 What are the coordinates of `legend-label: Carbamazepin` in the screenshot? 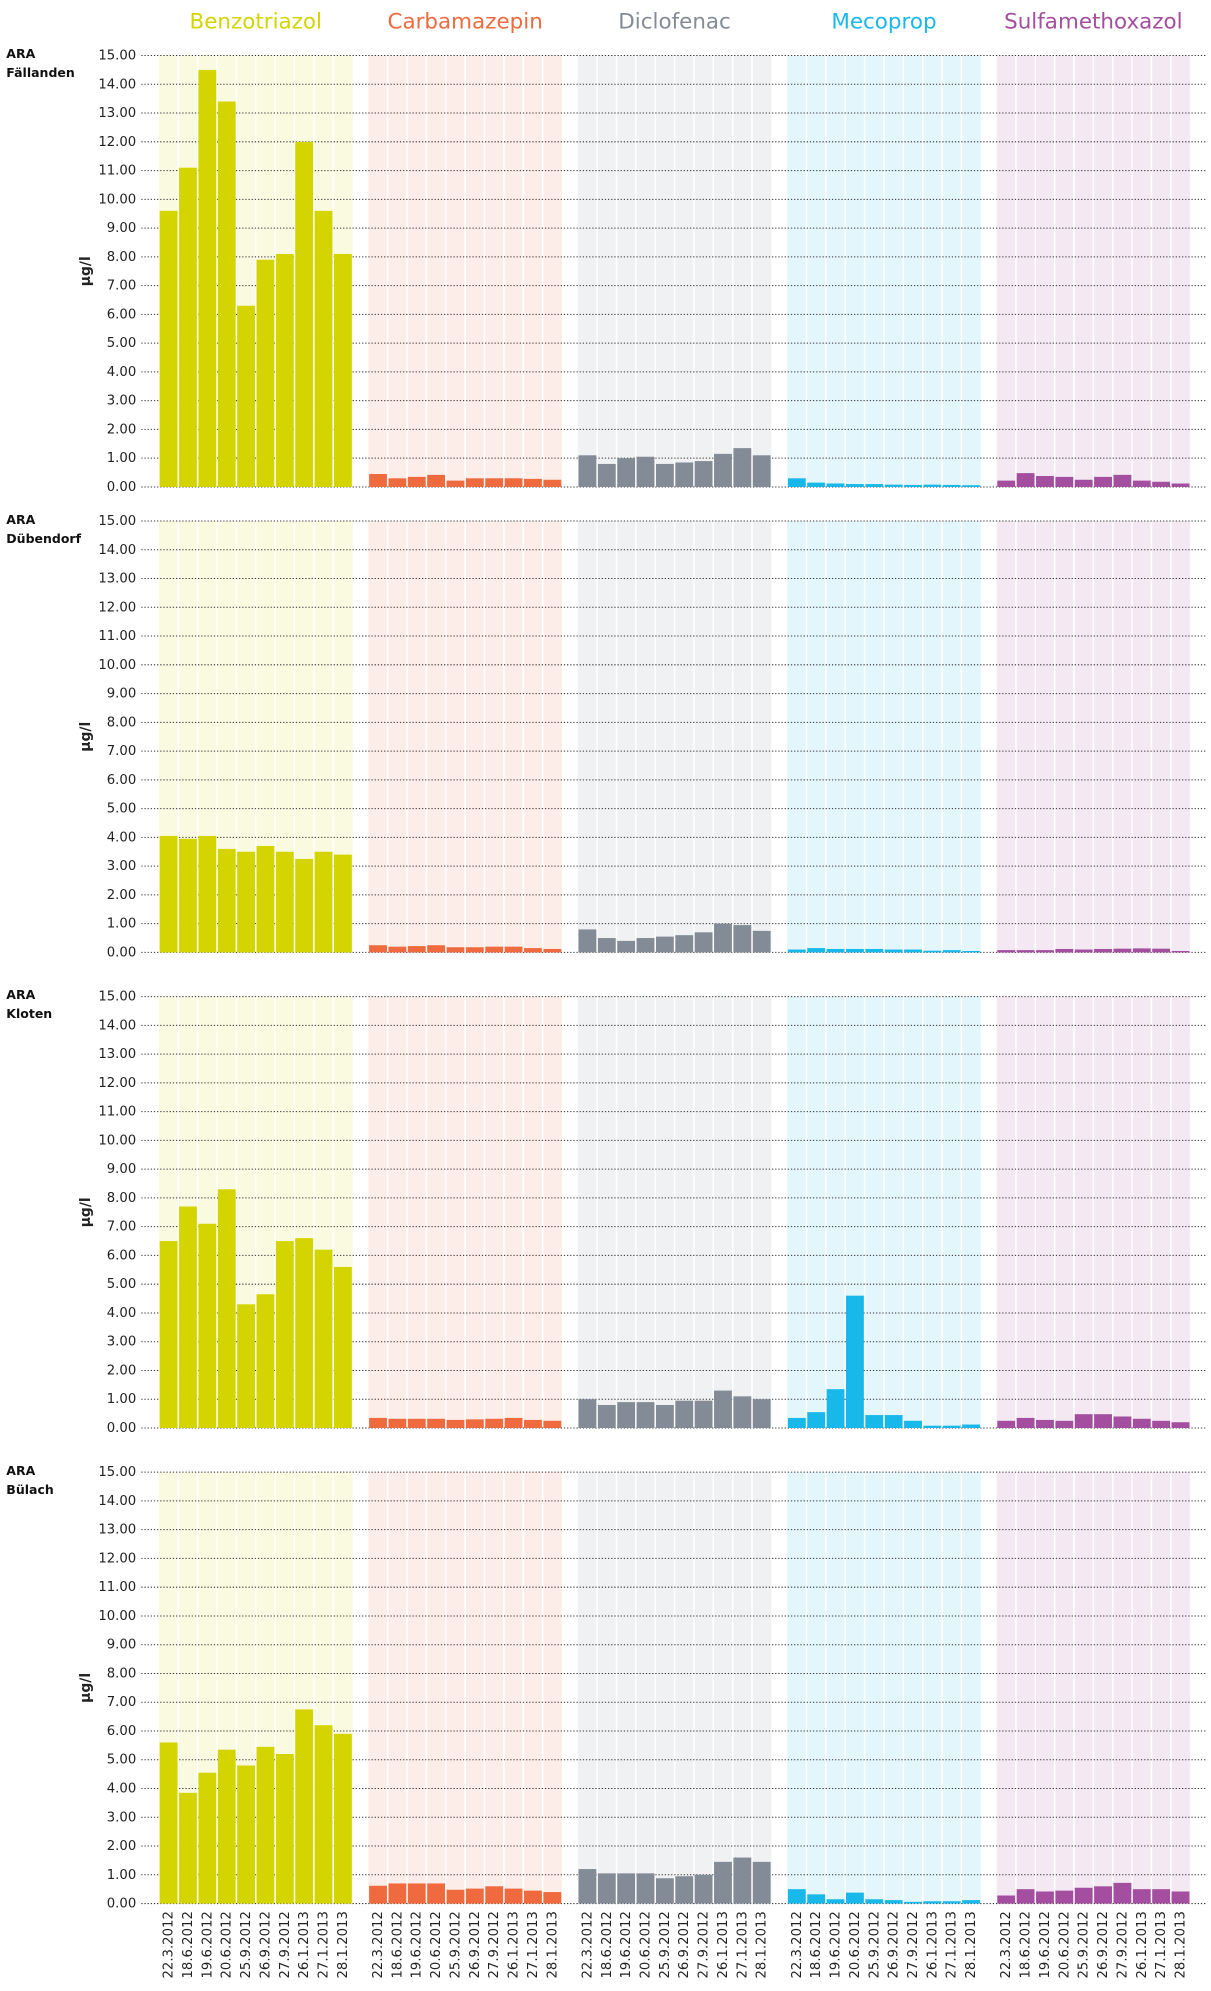 It's located at (465, 22).